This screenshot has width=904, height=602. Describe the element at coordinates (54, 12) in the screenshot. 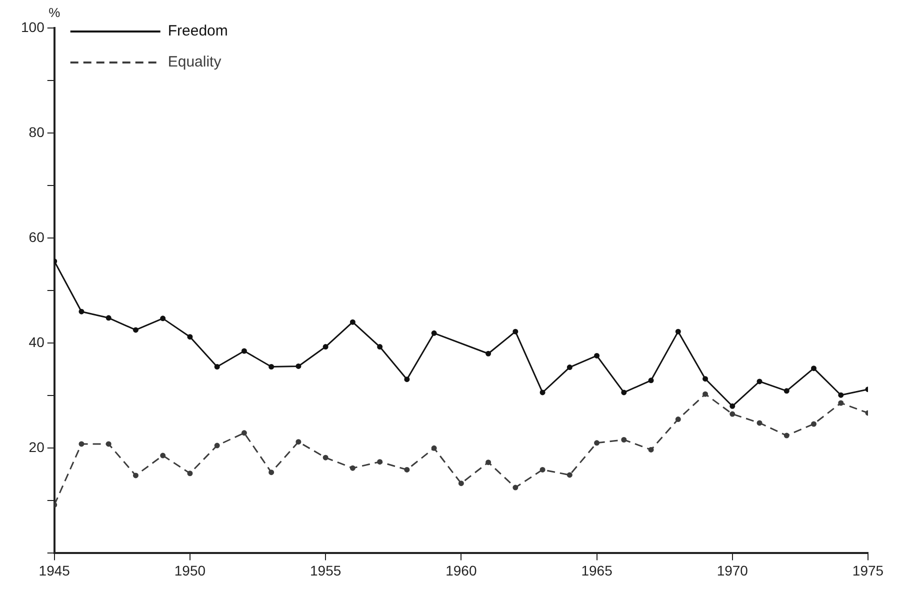

I see `y-axis-title: %` at that location.